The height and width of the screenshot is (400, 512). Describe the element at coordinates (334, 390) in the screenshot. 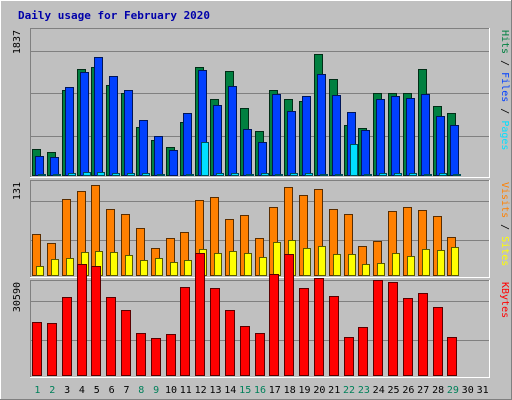

I see `x-tick-label: 21` at that location.